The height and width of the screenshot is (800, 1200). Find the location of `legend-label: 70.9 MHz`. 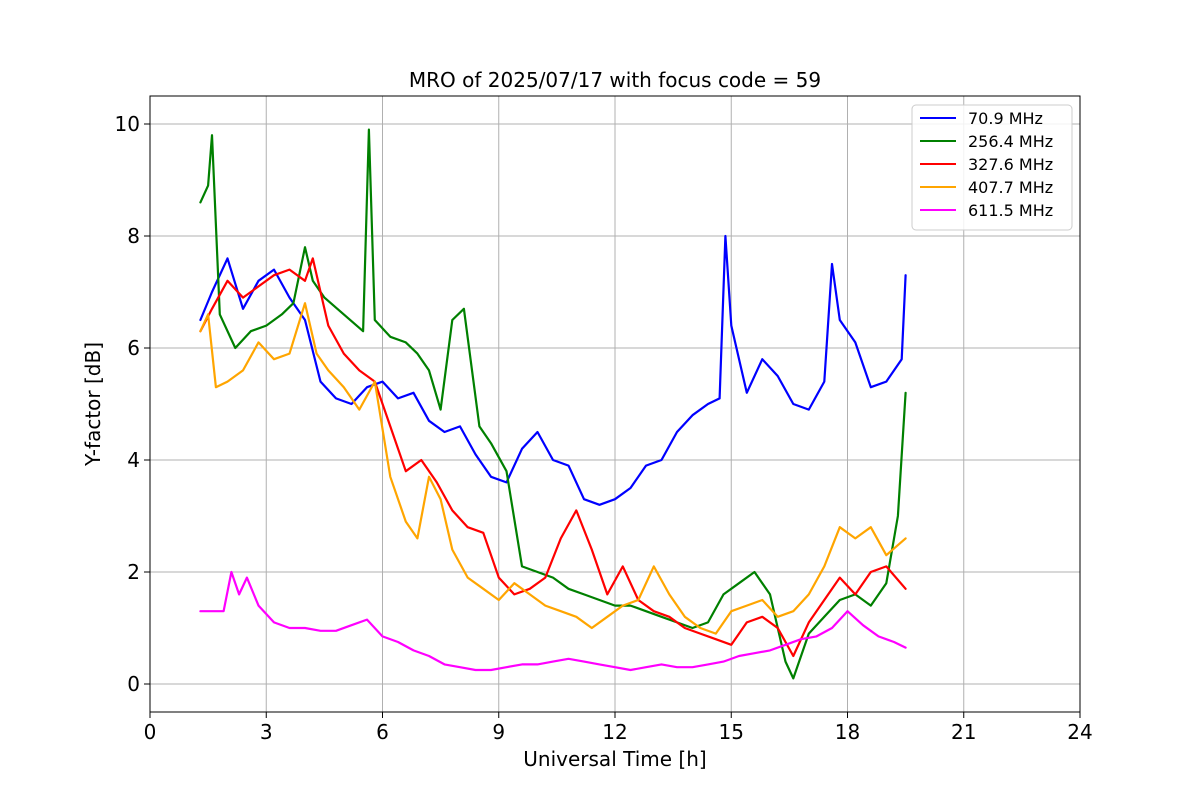

legend-label: 70.9 MHz is located at coordinates (1005, 118).